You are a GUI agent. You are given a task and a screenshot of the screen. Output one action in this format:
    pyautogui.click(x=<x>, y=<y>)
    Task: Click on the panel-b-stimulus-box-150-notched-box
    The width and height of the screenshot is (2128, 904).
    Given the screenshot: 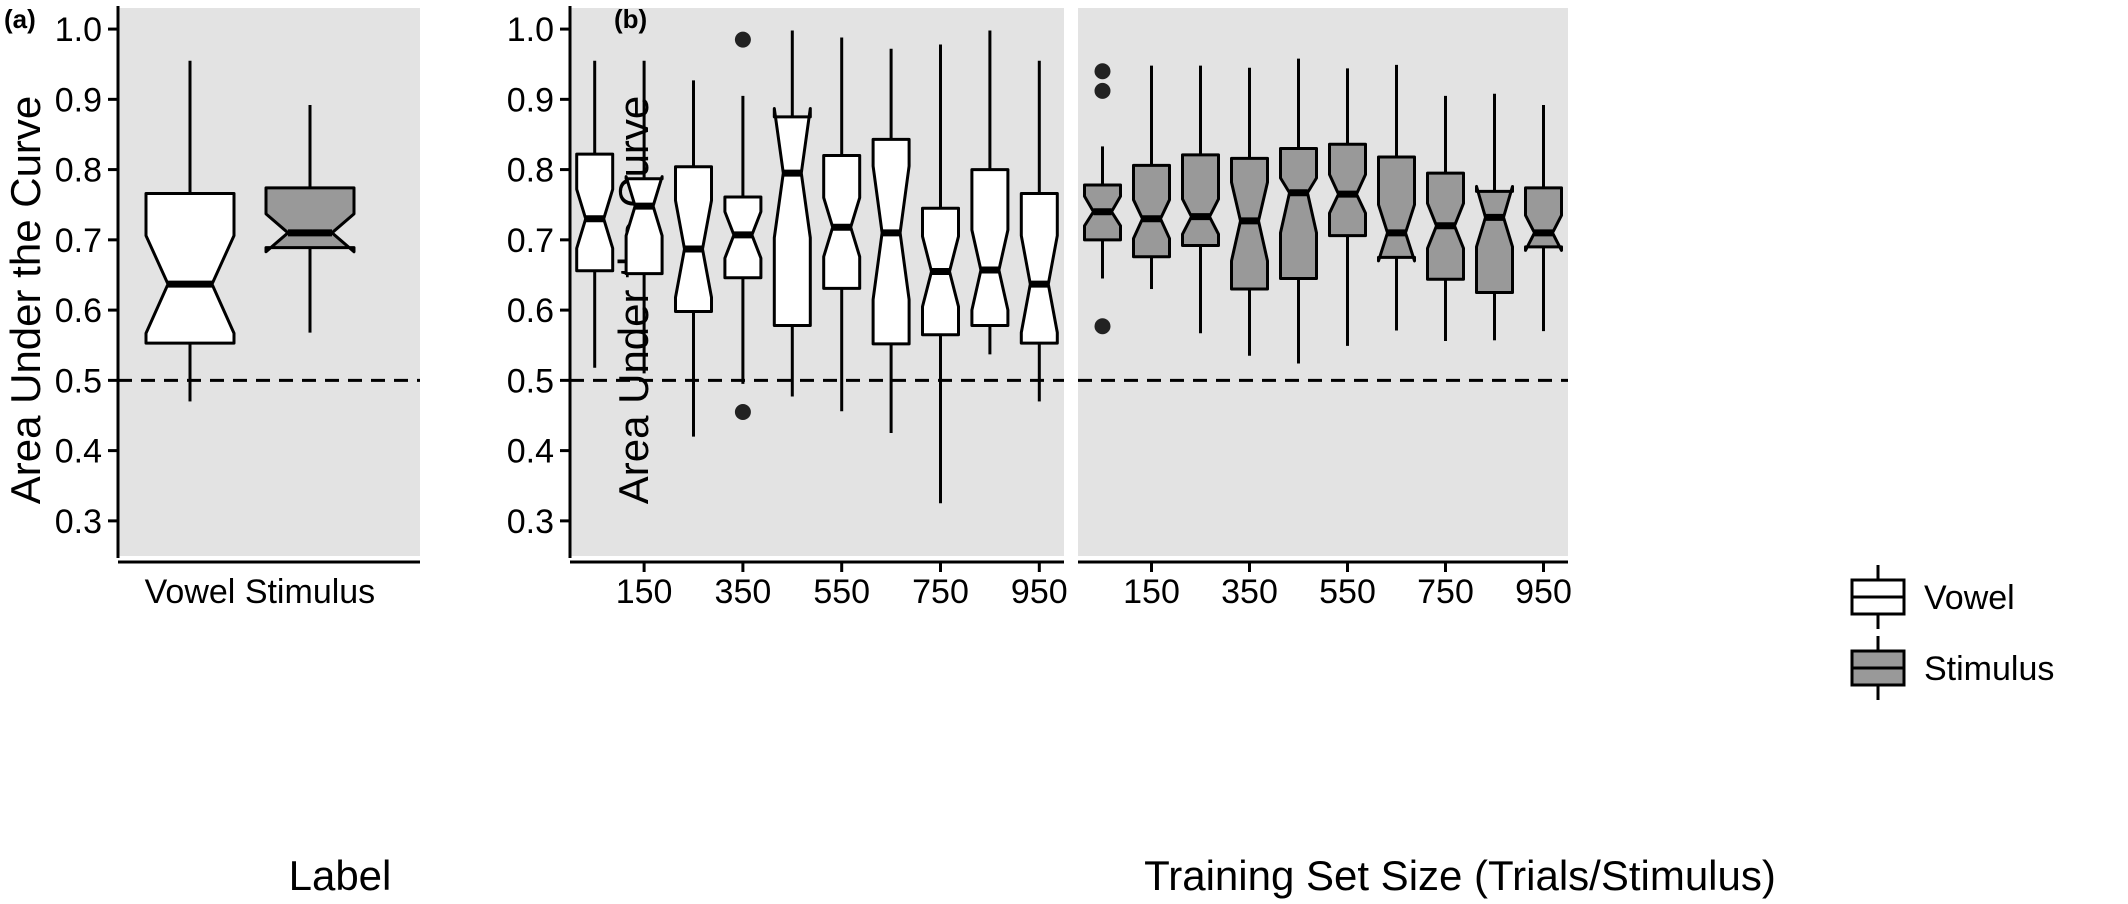 What is the action you would take?
    pyautogui.click(x=1151, y=211)
    